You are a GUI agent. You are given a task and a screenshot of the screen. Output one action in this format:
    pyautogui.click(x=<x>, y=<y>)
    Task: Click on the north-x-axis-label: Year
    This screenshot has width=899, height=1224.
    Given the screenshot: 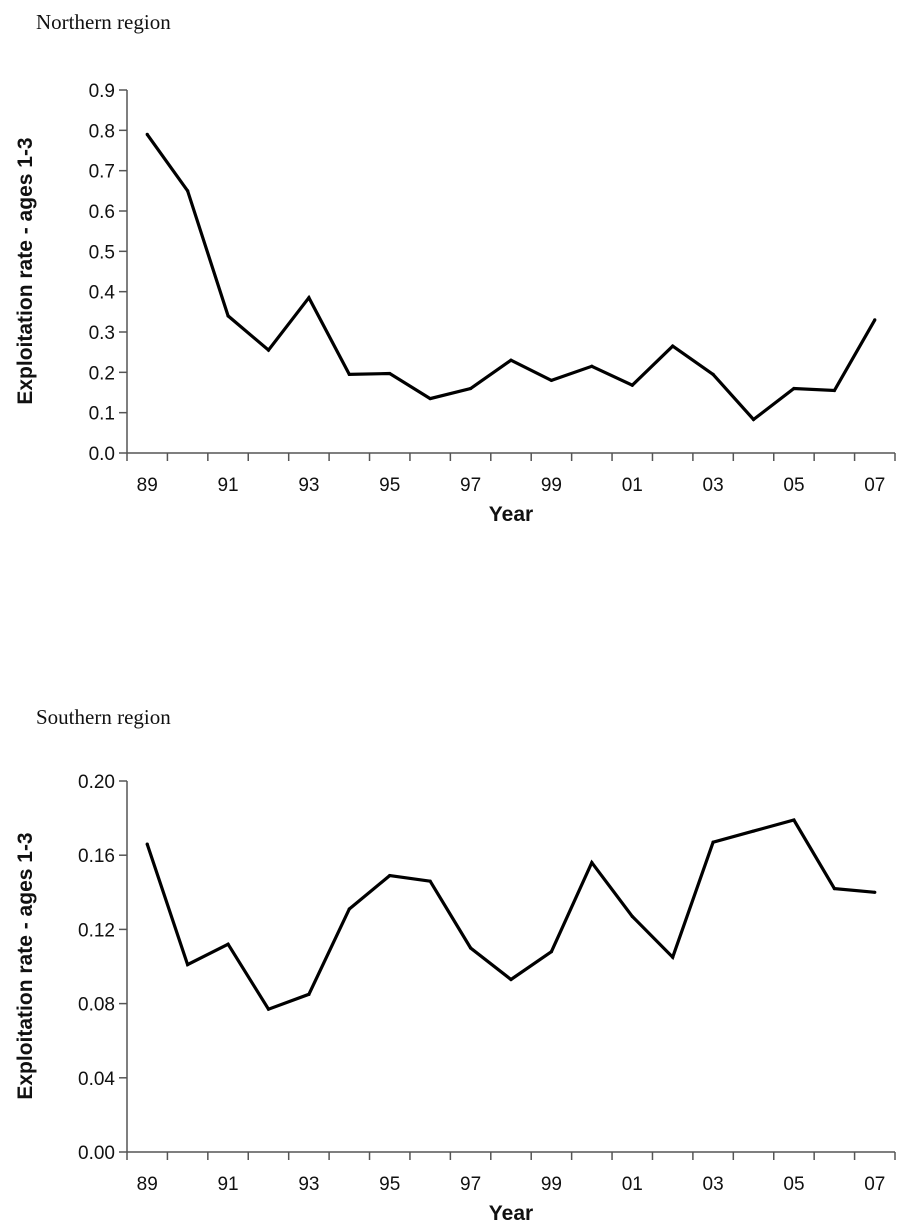 What is the action you would take?
    pyautogui.click(x=511, y=514)
    